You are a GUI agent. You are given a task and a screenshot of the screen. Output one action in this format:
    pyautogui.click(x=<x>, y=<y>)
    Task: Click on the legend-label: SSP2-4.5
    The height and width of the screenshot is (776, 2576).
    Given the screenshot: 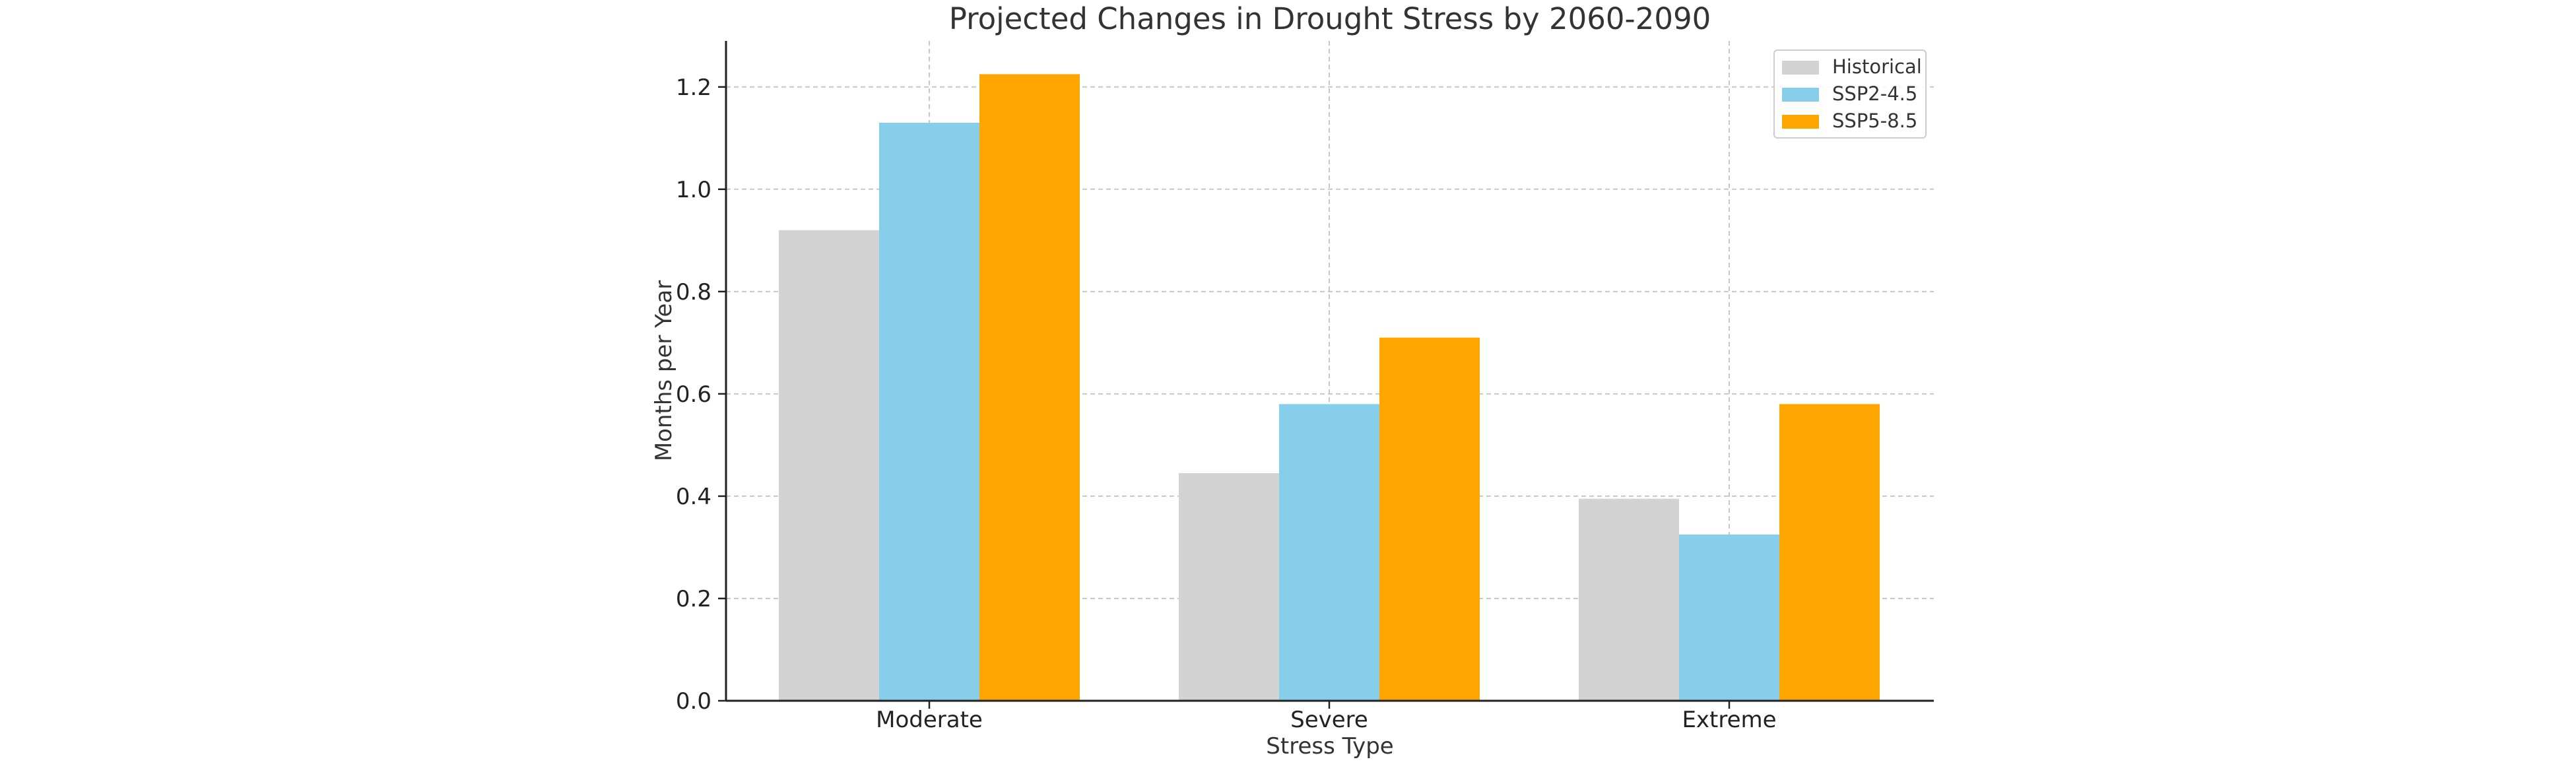 What is the action you would take?
    pyautogui.click(x=1875, y=93)
    